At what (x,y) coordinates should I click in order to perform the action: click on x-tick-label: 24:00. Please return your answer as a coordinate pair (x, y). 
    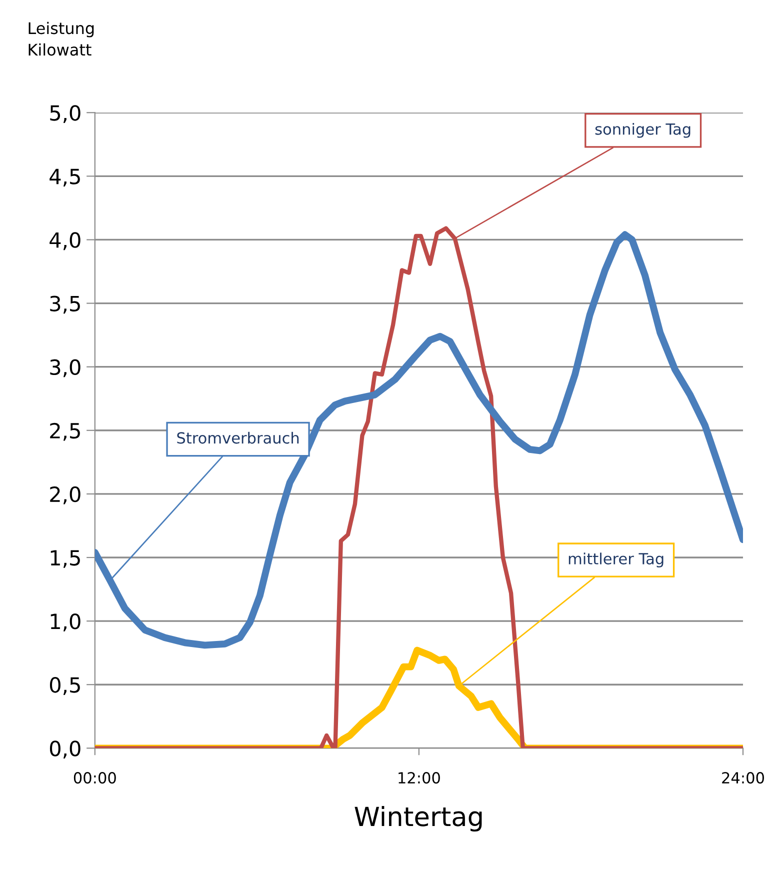
    Looking at the image, I should click on (743, 778).